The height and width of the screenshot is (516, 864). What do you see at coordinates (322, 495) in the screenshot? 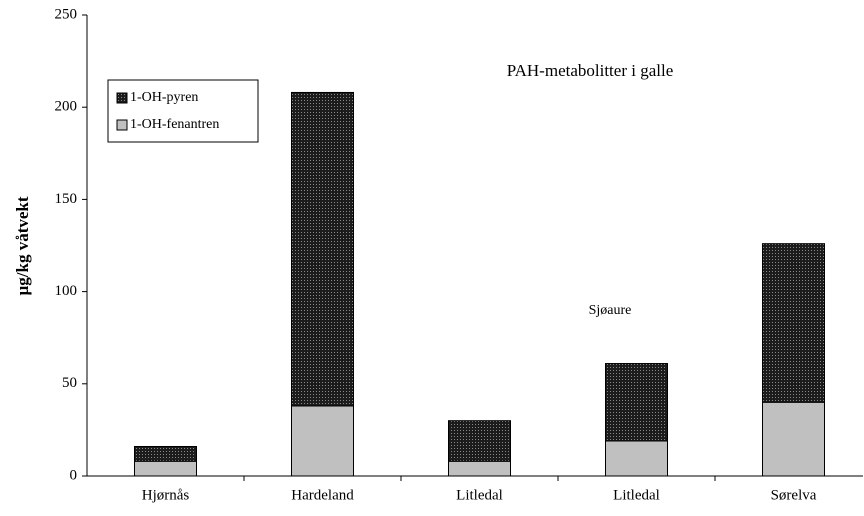
I see `x-tick-label: Hardeland` at bounding box center [322, 495].